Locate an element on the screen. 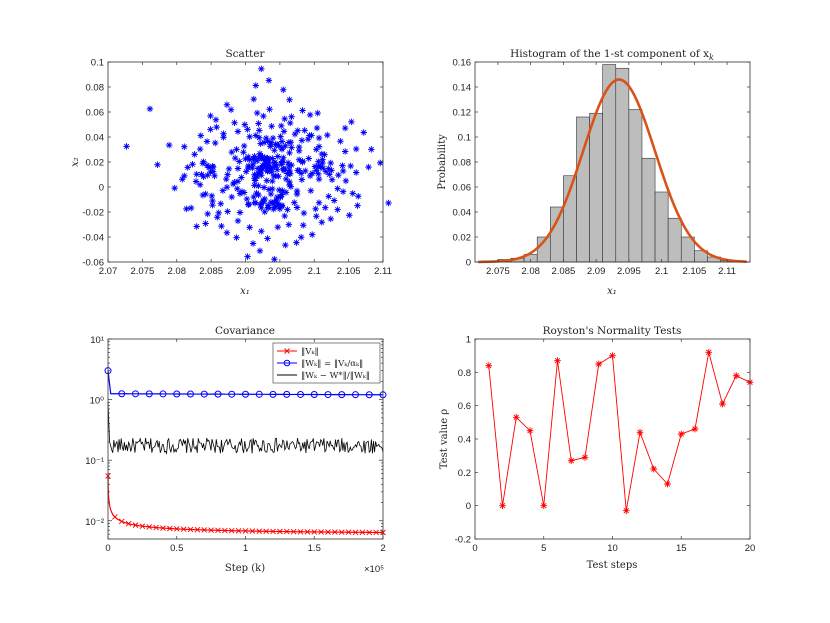 This screenshot has width=830, height=623. histogram-ytick-label: 0.14 is located at coordinates (462, 88).